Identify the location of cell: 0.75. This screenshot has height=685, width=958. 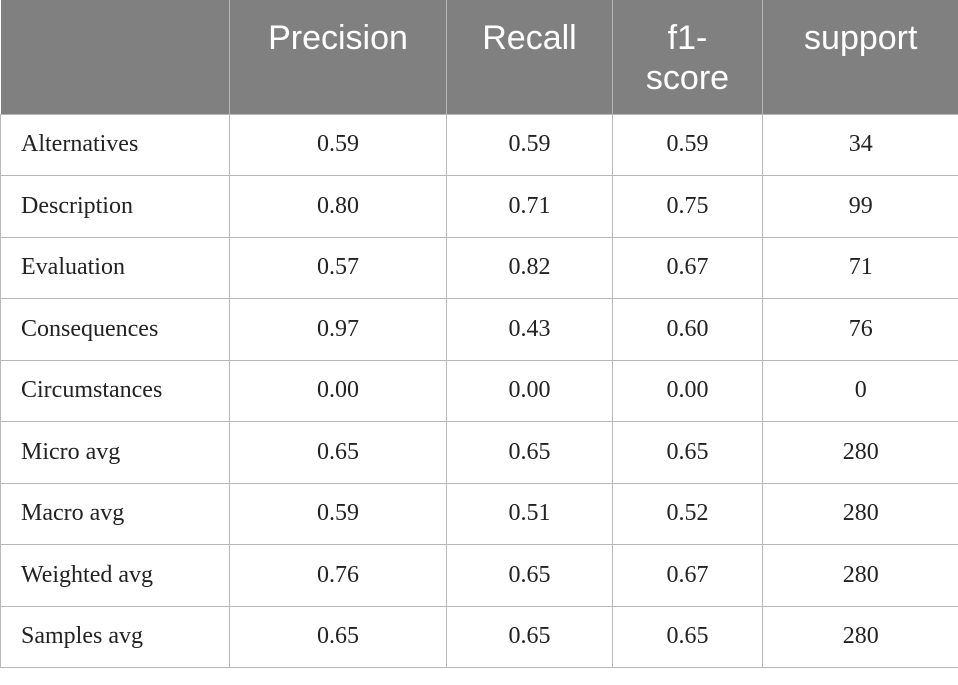
(687, 206).